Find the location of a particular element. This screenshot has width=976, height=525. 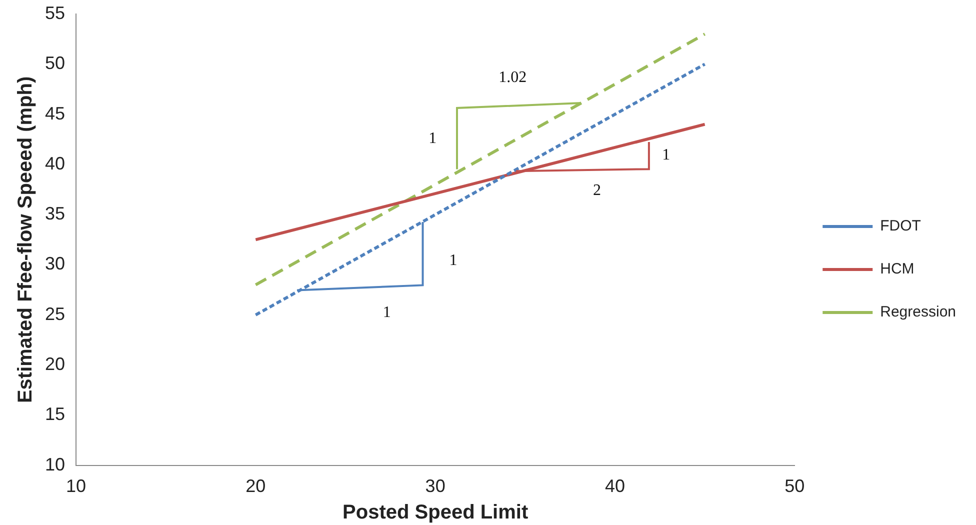

annotation: 2 is located at coordinates (597, 191).